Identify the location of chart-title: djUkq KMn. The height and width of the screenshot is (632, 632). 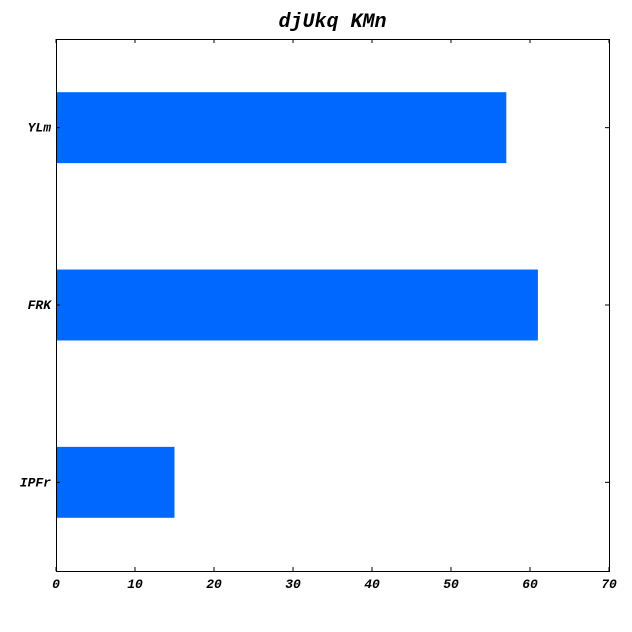
(332, 22).